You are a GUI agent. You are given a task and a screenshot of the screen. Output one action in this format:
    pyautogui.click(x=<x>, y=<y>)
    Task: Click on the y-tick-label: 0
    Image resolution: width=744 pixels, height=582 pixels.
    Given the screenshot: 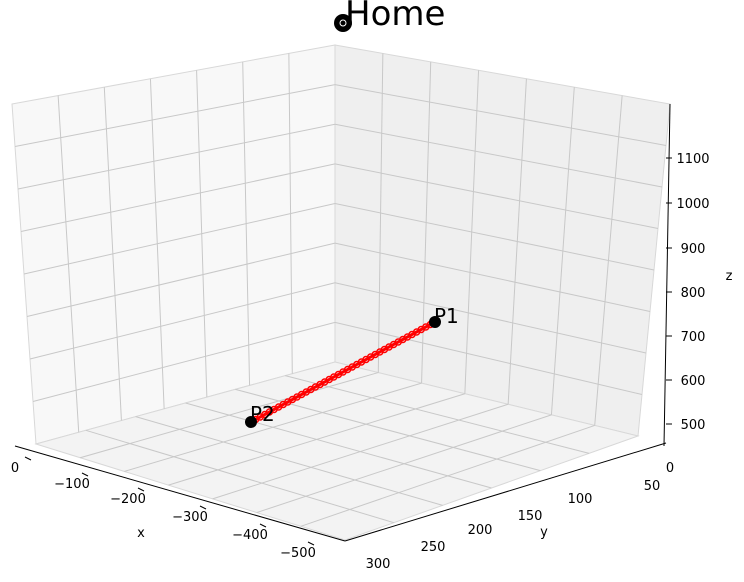 What is the action you would take?
    pyautogui.click(x=670, y=468)
    